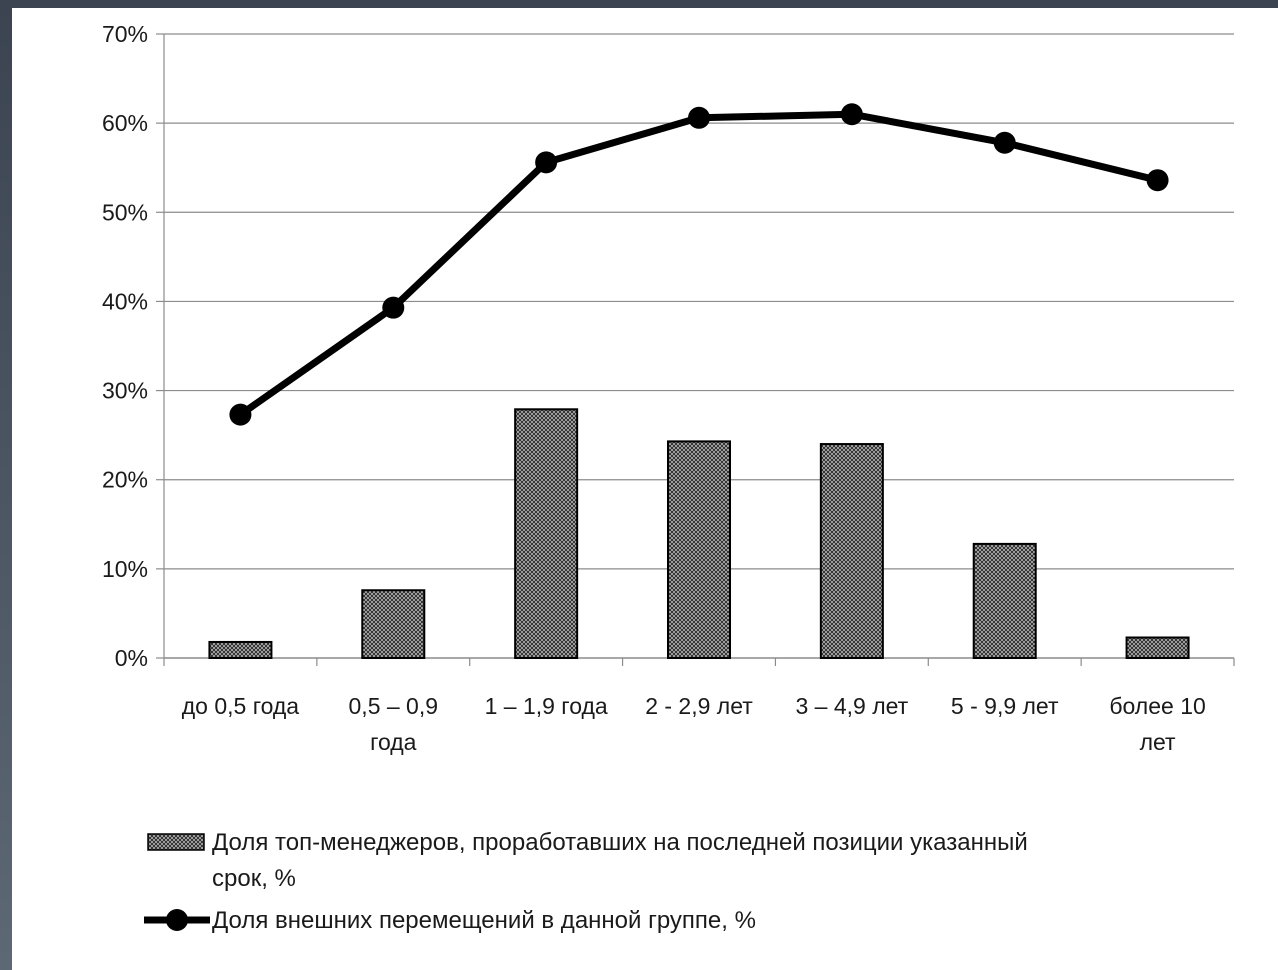 The image size is (1278, 970). I want to click on y-tick-label: 20%, so click(125, 480).